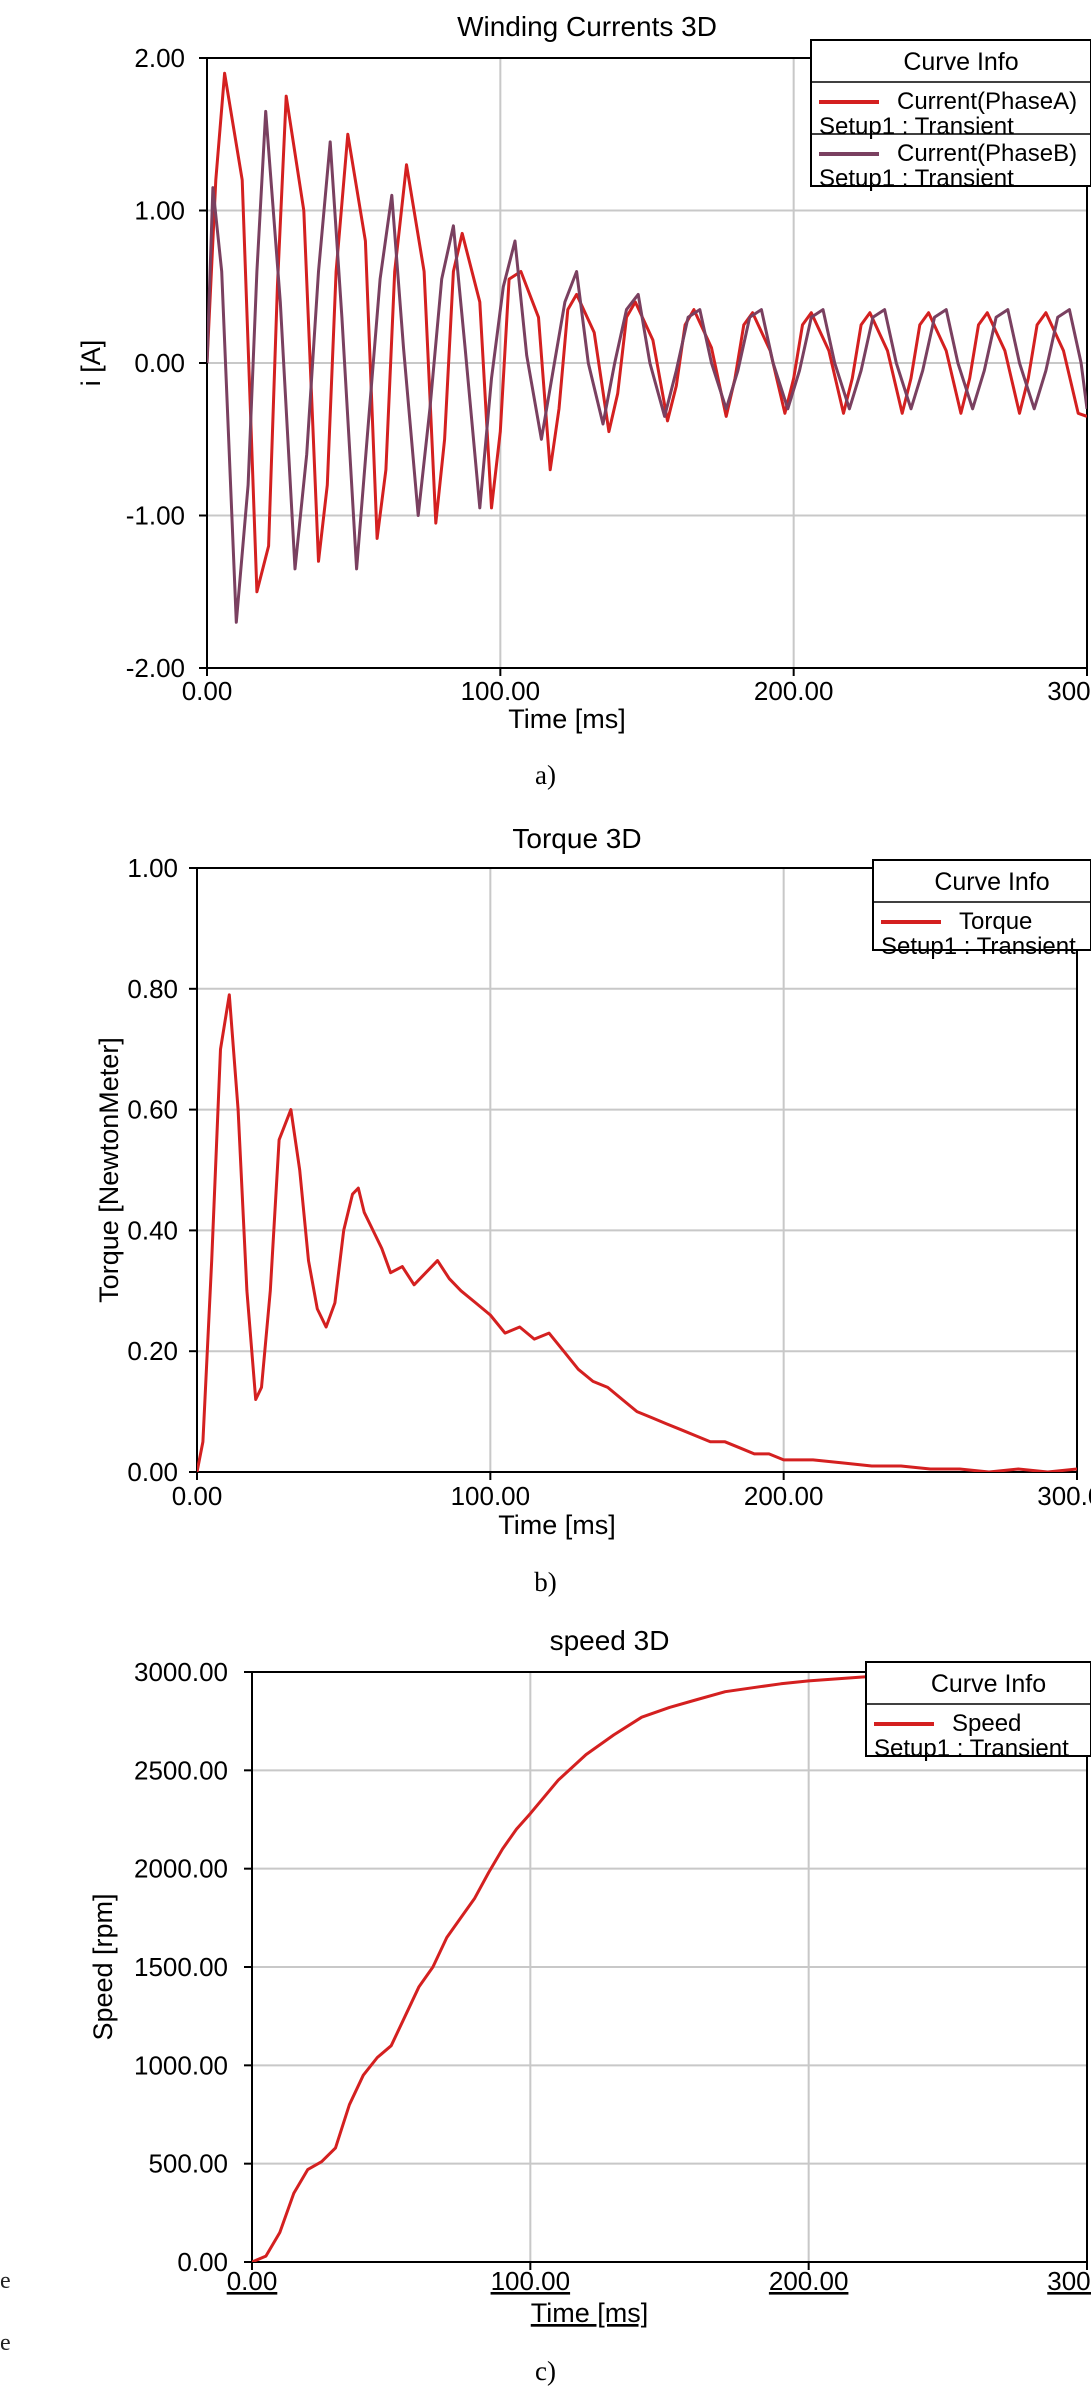  Describe the element at coordinates (155, 668) in the screenshot. I see `y-tick-label-a: -2.00` at that location.